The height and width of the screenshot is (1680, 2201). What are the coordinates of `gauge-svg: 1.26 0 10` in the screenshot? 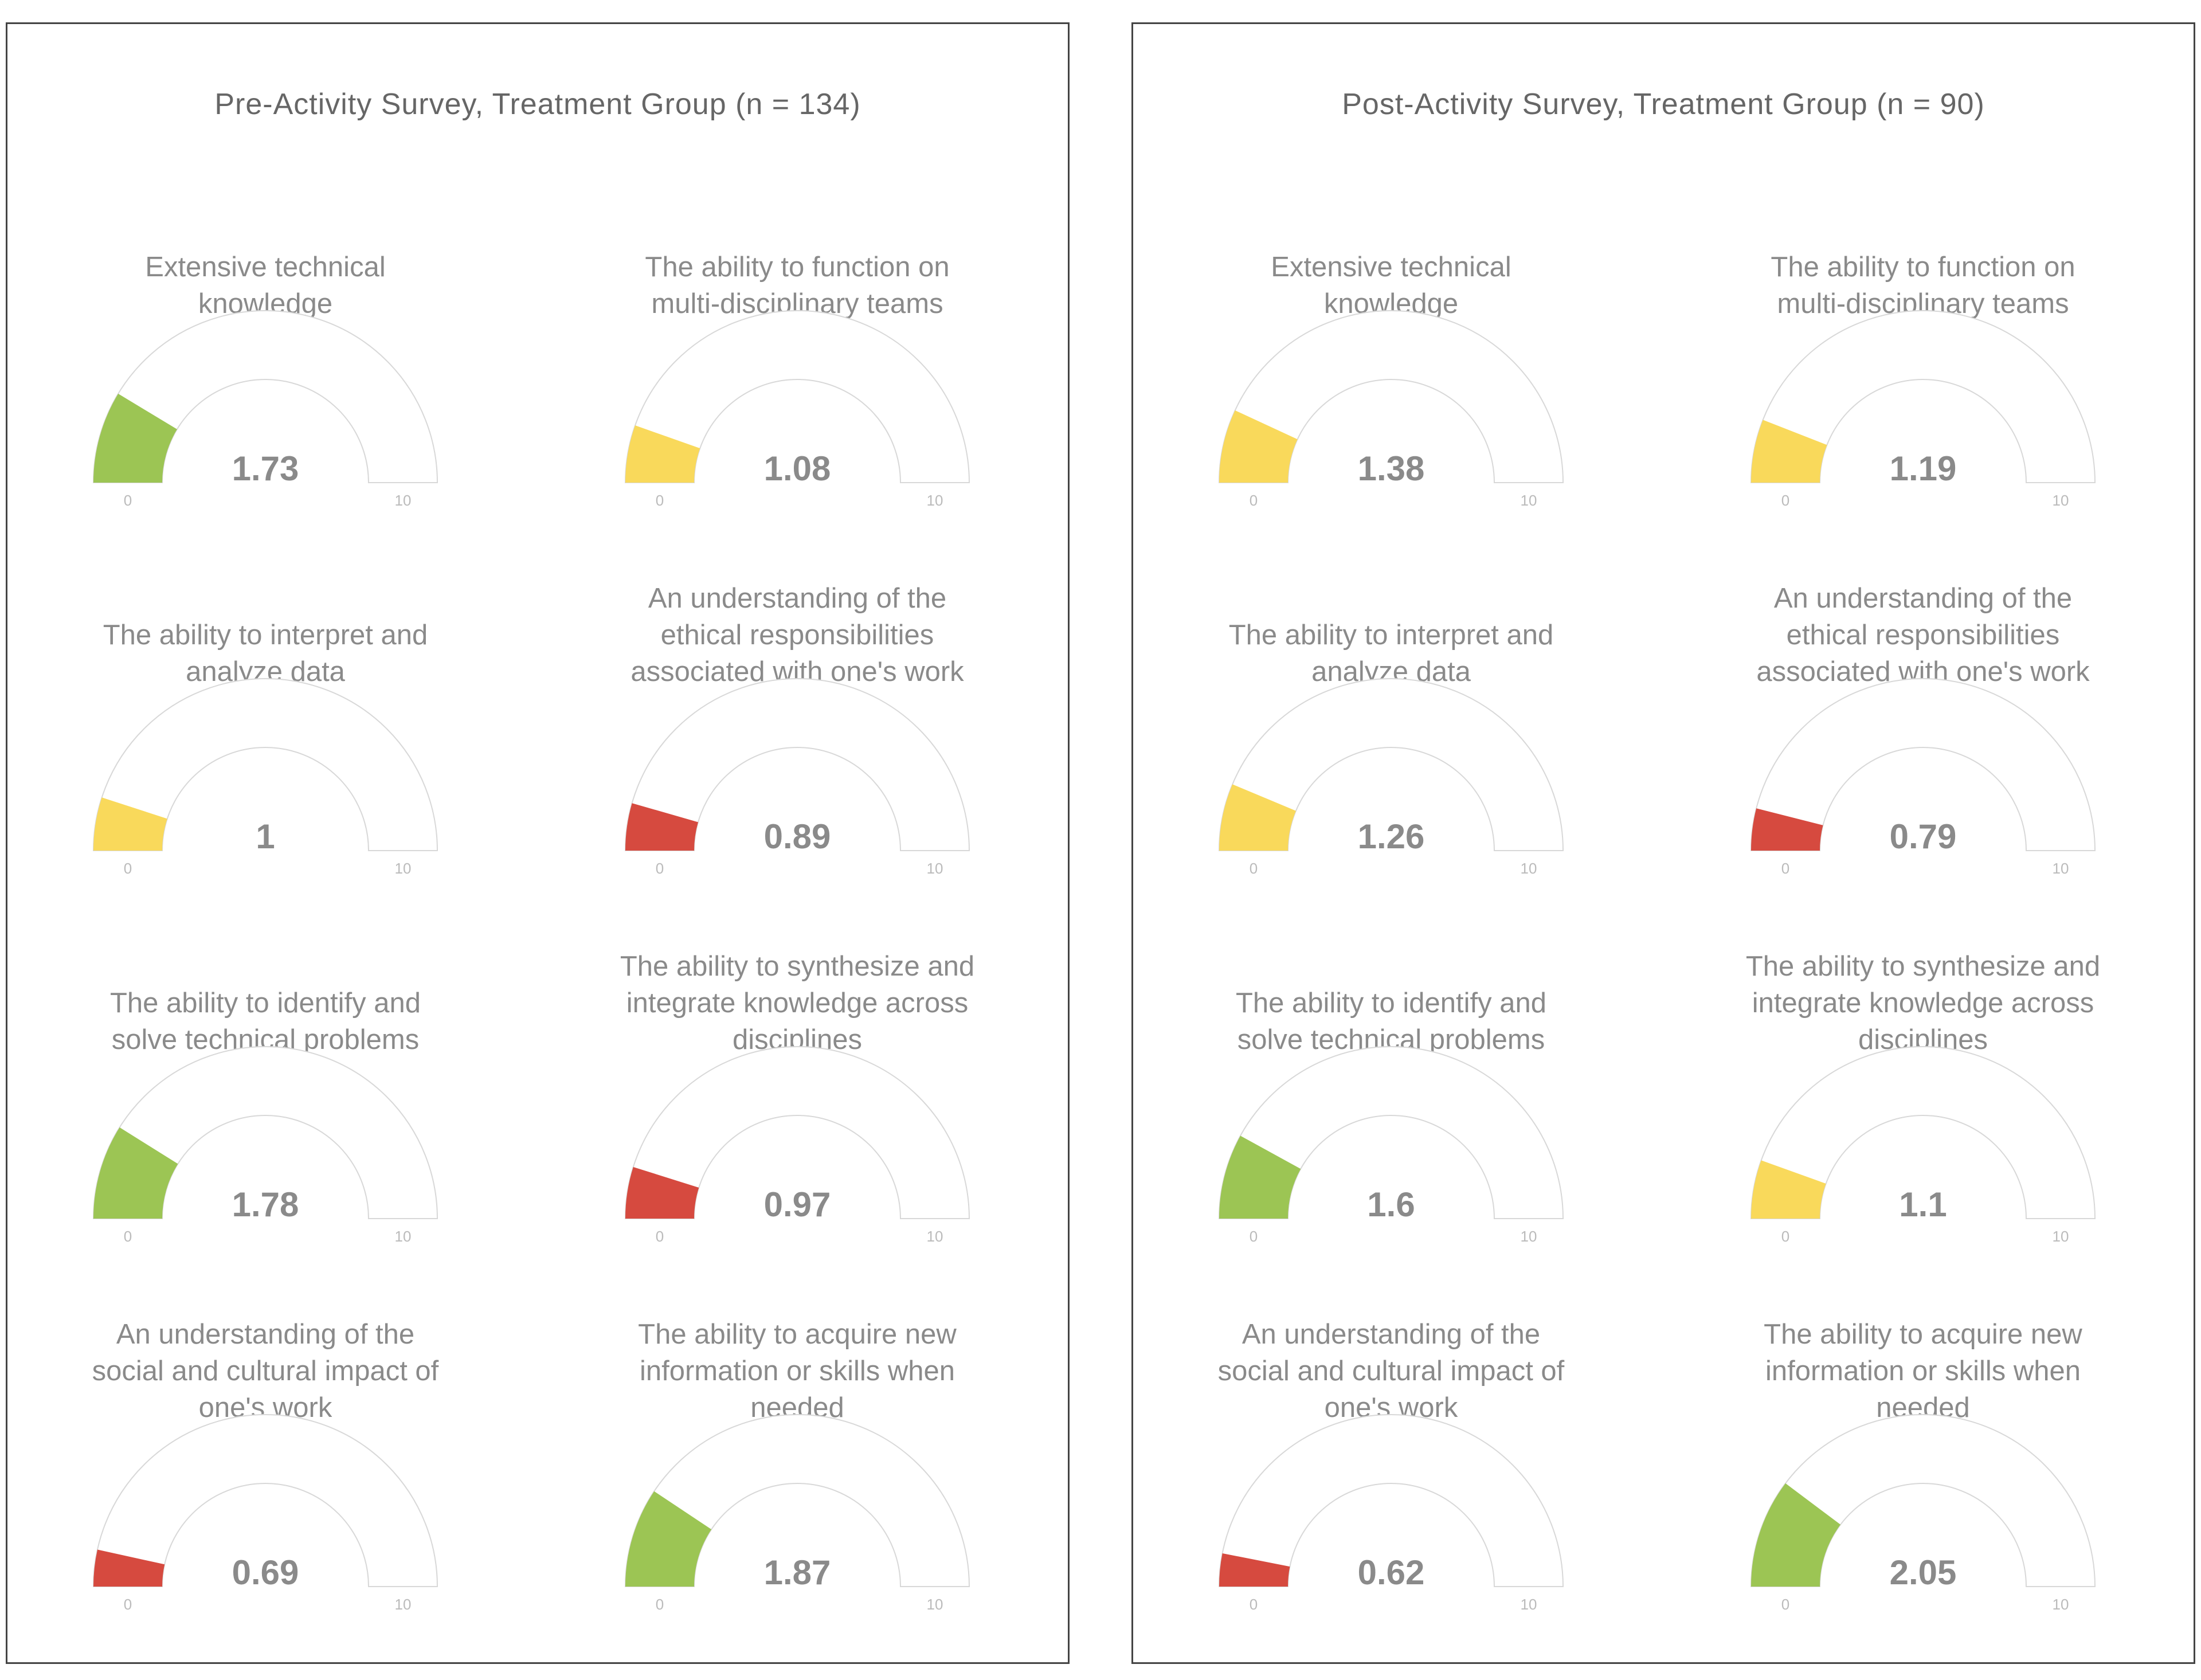 It's located at (1391, 777).